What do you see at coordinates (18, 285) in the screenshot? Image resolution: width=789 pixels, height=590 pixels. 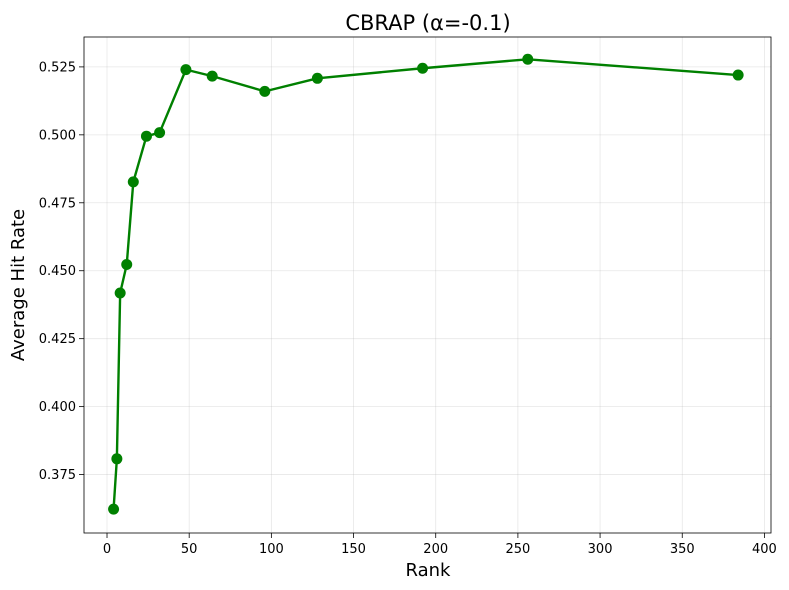 I see `y-axis-label: Average Hit Rate` at bounding box center [18, 285].